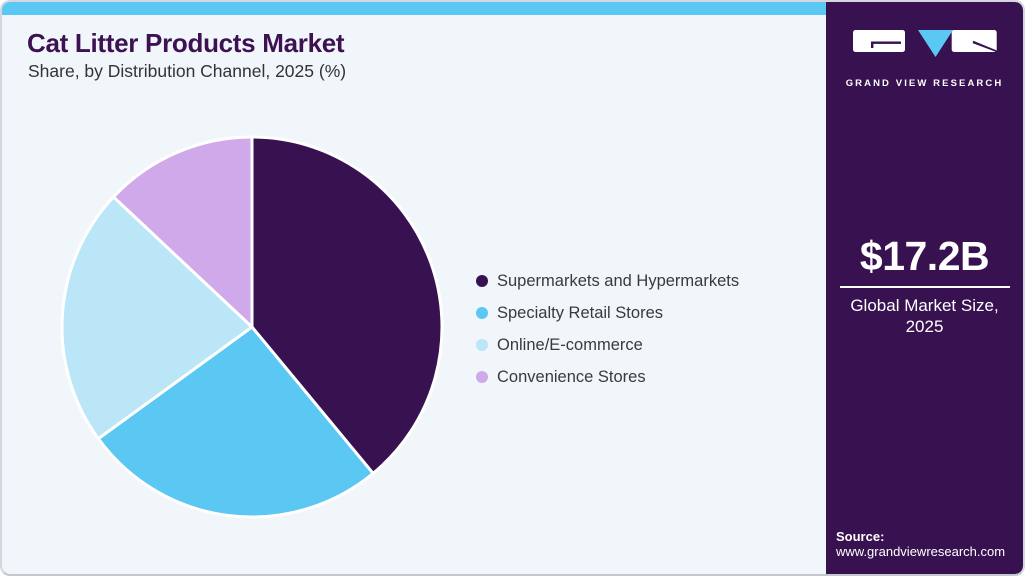  I want to click on legend-item: Convenience Stores, so click(607, 377).